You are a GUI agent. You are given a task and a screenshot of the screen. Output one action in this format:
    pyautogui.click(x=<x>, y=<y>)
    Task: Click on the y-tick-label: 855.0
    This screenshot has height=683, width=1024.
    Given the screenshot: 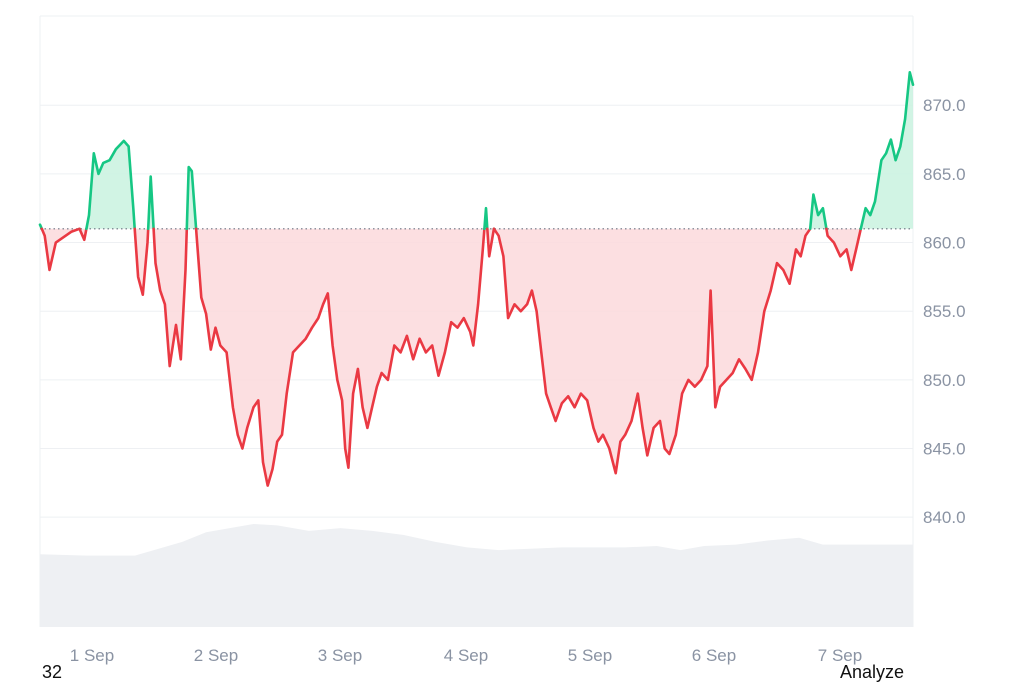 What is the action you would take?
    pyautogui.click(x=944, y=311)
    